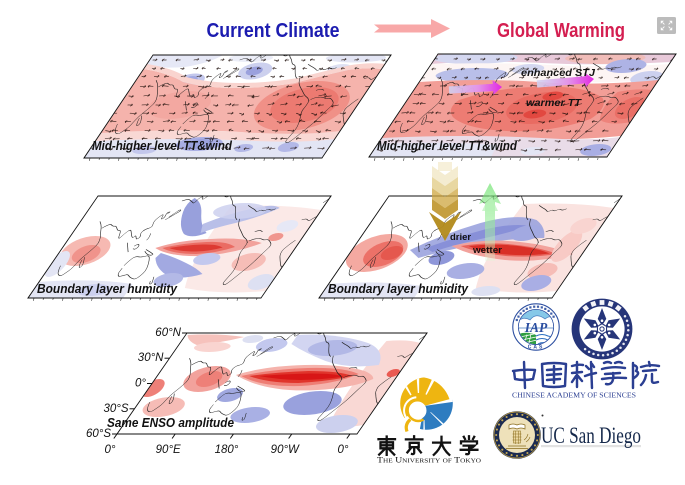  I want to click on svg-text: CAS, so click(536, 348).